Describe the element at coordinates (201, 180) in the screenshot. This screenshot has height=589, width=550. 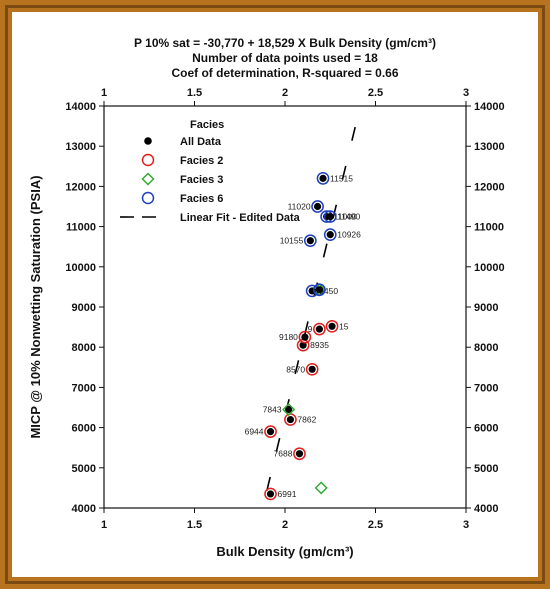
I see `legend-entry: Facies 3` at that location.